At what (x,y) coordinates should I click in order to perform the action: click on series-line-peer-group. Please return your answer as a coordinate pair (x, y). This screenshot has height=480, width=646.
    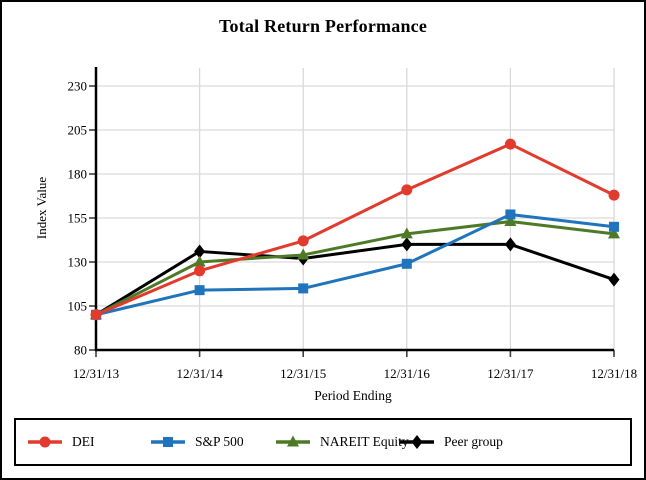
    Looking at the image, I should click on (355, 279).